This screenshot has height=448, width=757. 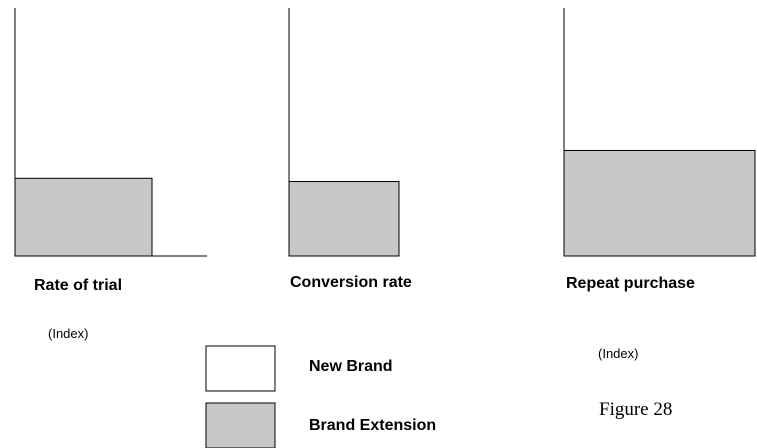 What do you see at coordinates (659, 203) in the screenshot?
I see `bar-repeat-purchase-brand-extension` at bounding box center [659, 203].